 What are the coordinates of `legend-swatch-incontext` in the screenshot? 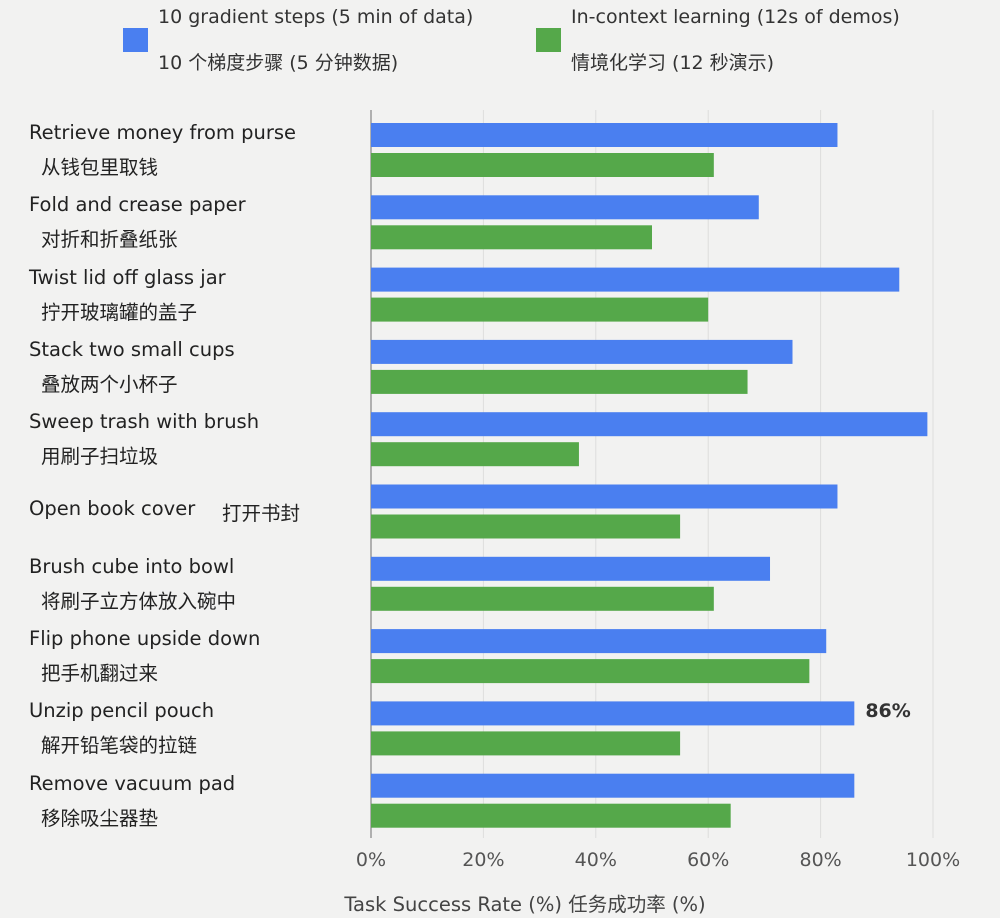 It's located at (548, 40).